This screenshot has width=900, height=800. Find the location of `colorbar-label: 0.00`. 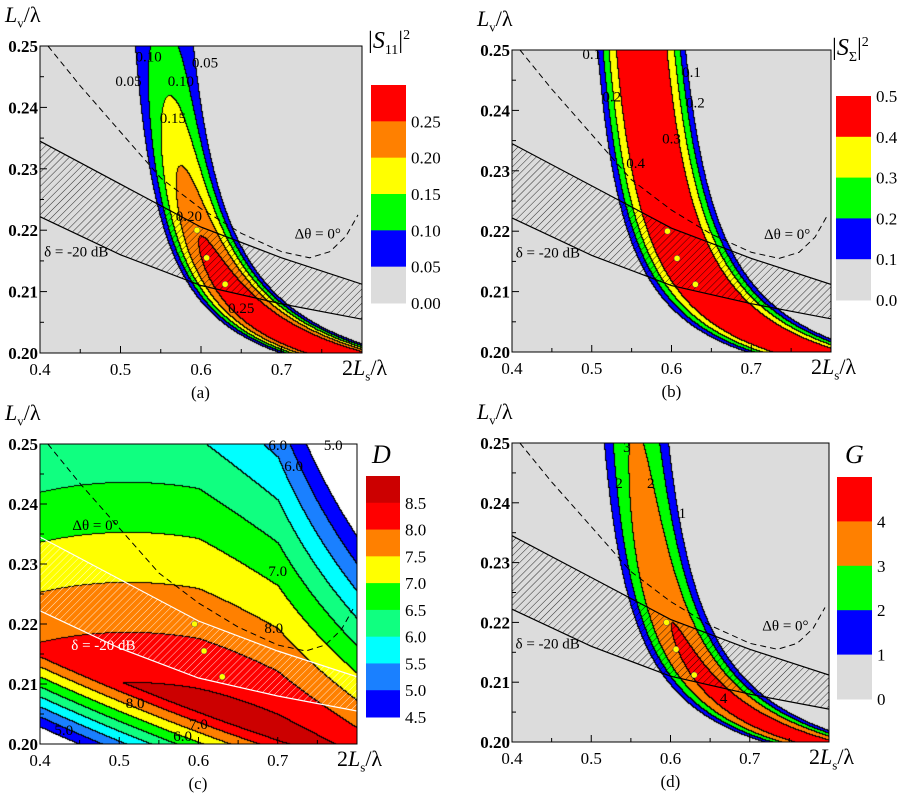

colorbar-label: 0.00 is located at coordinates (426, 303).